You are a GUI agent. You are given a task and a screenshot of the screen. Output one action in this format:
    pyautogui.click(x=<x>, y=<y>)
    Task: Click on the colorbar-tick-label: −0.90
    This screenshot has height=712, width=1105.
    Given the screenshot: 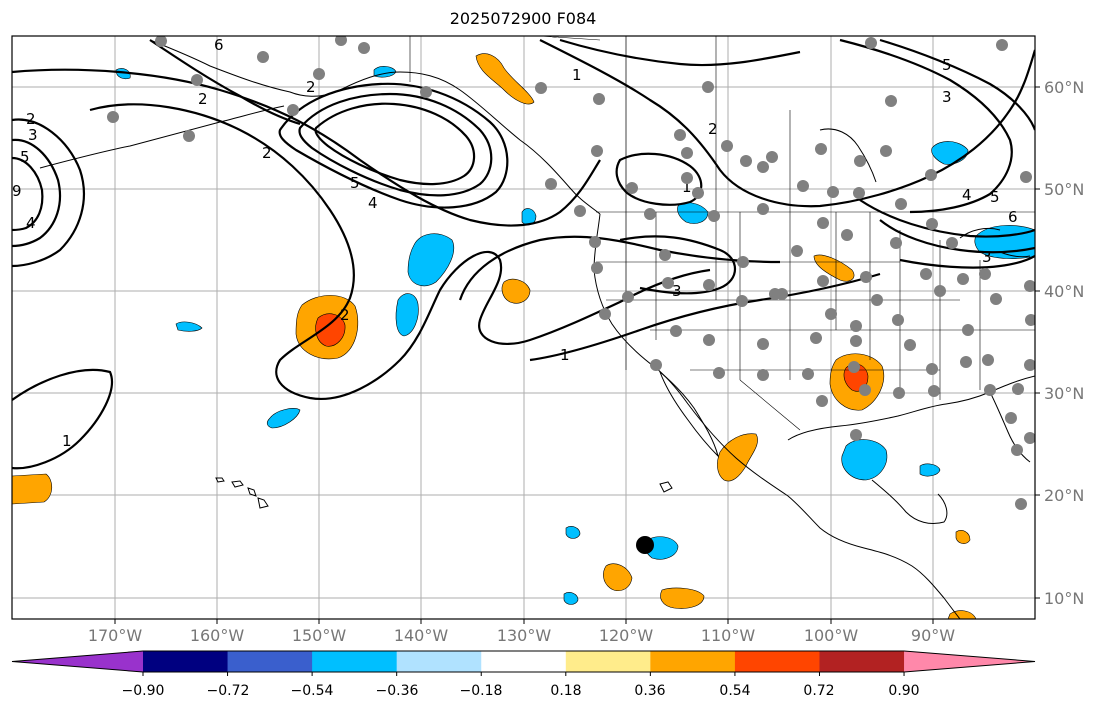 What is the action you would take?
    pyautogui.click(x=143, y=691)
    